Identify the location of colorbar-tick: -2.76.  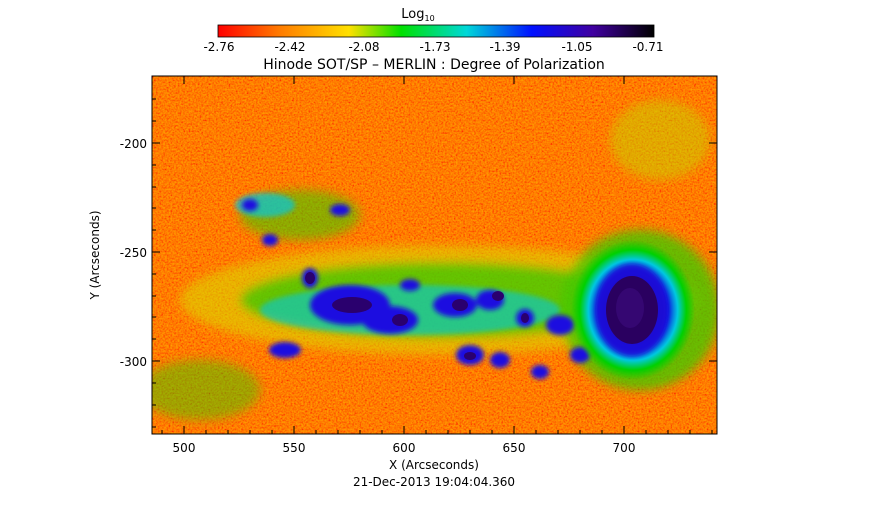
(218, 47).